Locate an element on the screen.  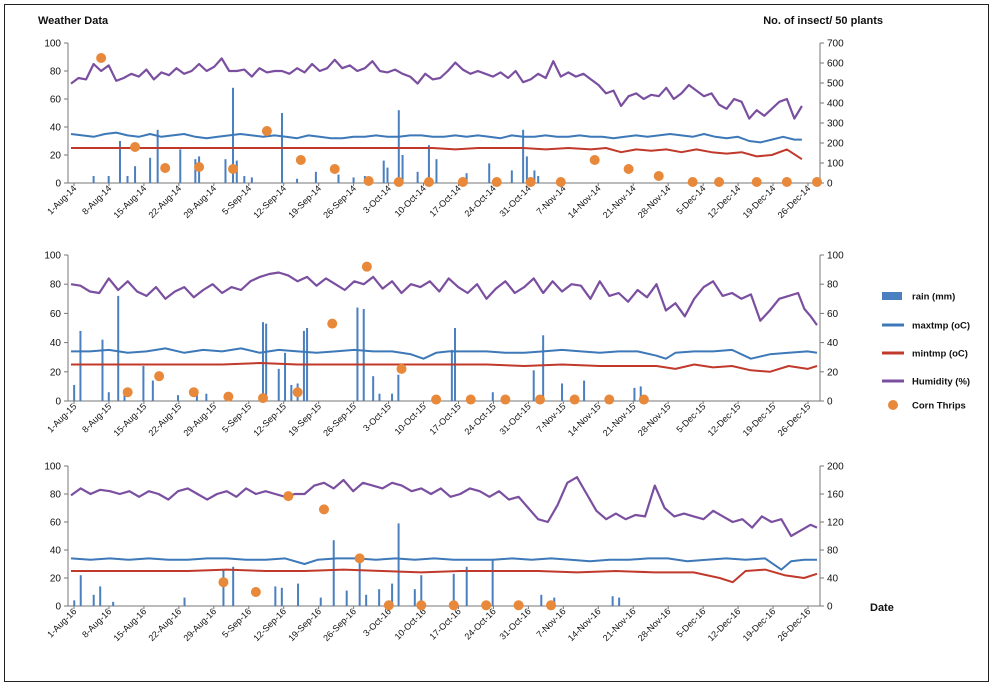
x-tick-label: 21-Nov-14 is located at coordinates (619, 201).